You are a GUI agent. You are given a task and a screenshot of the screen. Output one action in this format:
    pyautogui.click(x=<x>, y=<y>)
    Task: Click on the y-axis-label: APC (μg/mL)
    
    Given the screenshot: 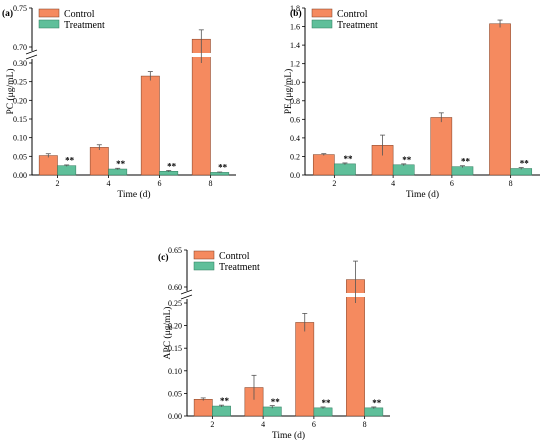 What is the action you would take?
    pyautogui.click(x=167, y=333)
    